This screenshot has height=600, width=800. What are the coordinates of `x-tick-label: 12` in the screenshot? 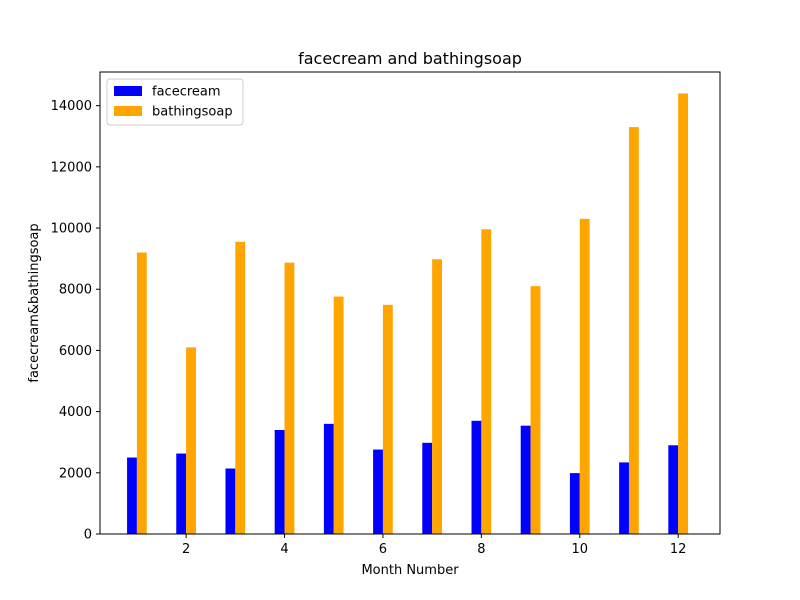 It's located at (678, 549).